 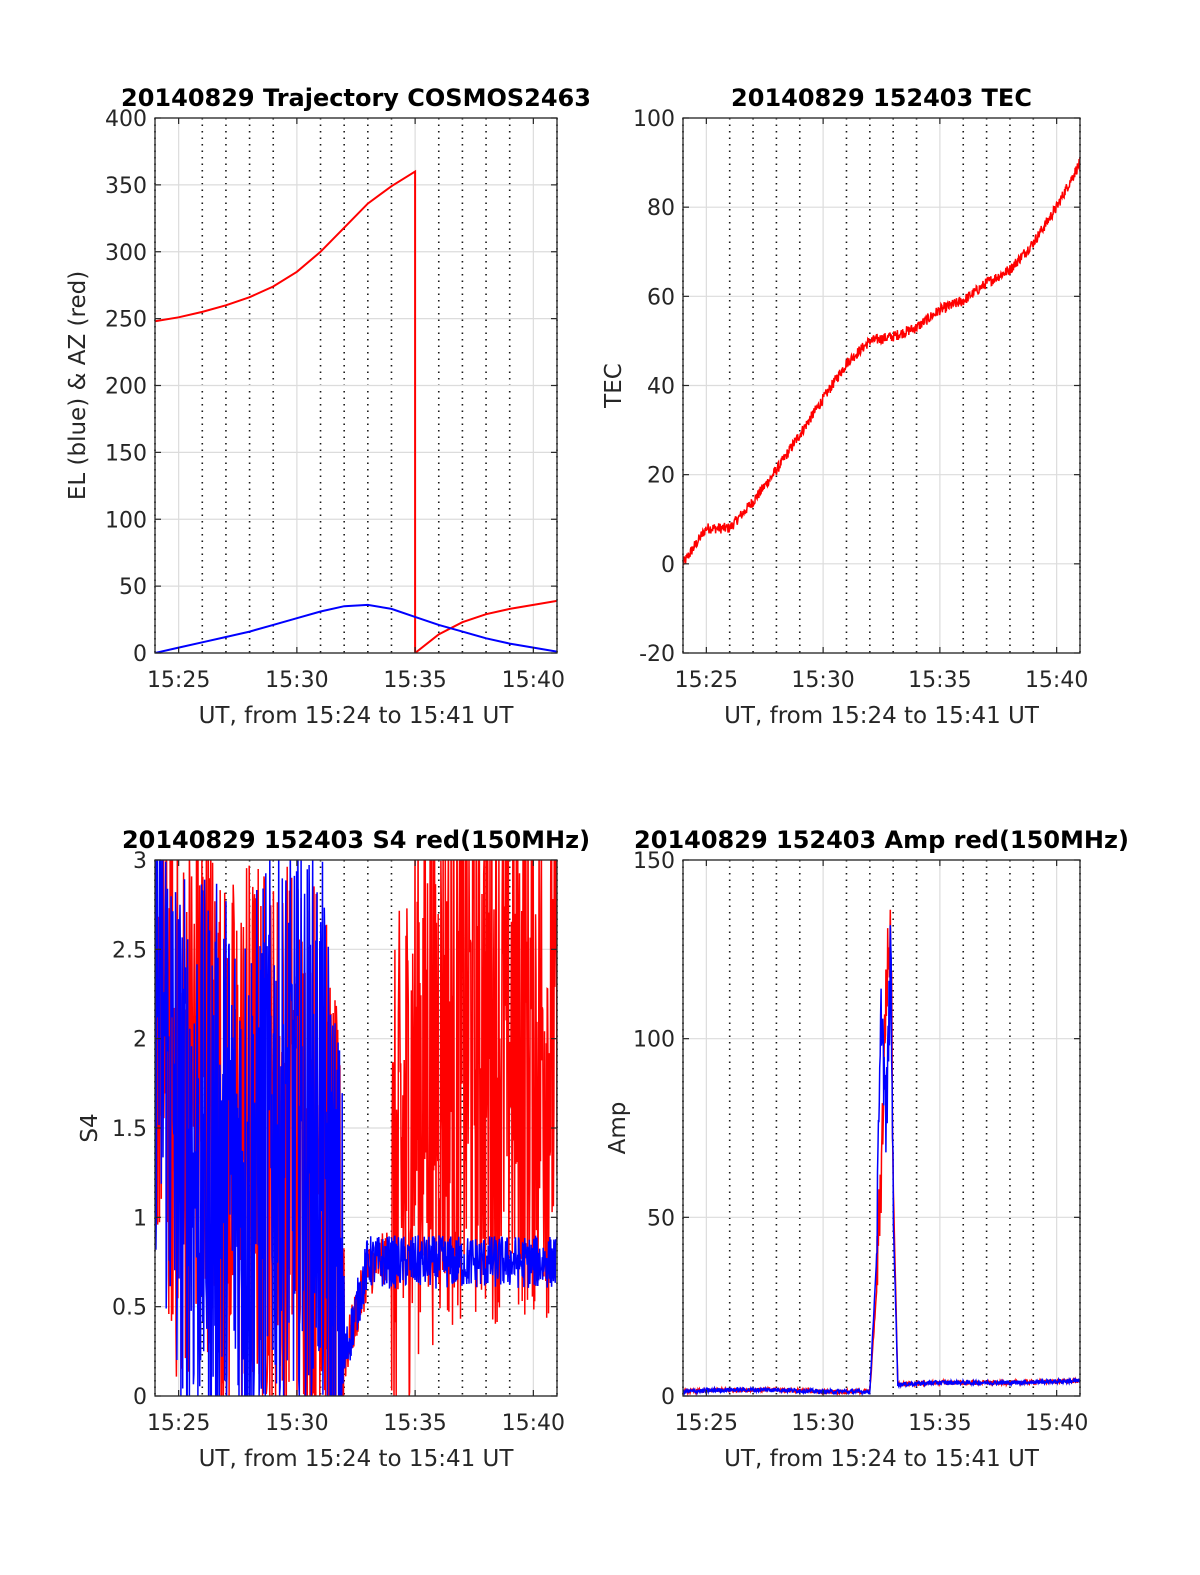 What do you see at coordinates (618, 1128) in the screenshot?
I see `y-axis-label: Amp` at bounding box center [618, 1128].